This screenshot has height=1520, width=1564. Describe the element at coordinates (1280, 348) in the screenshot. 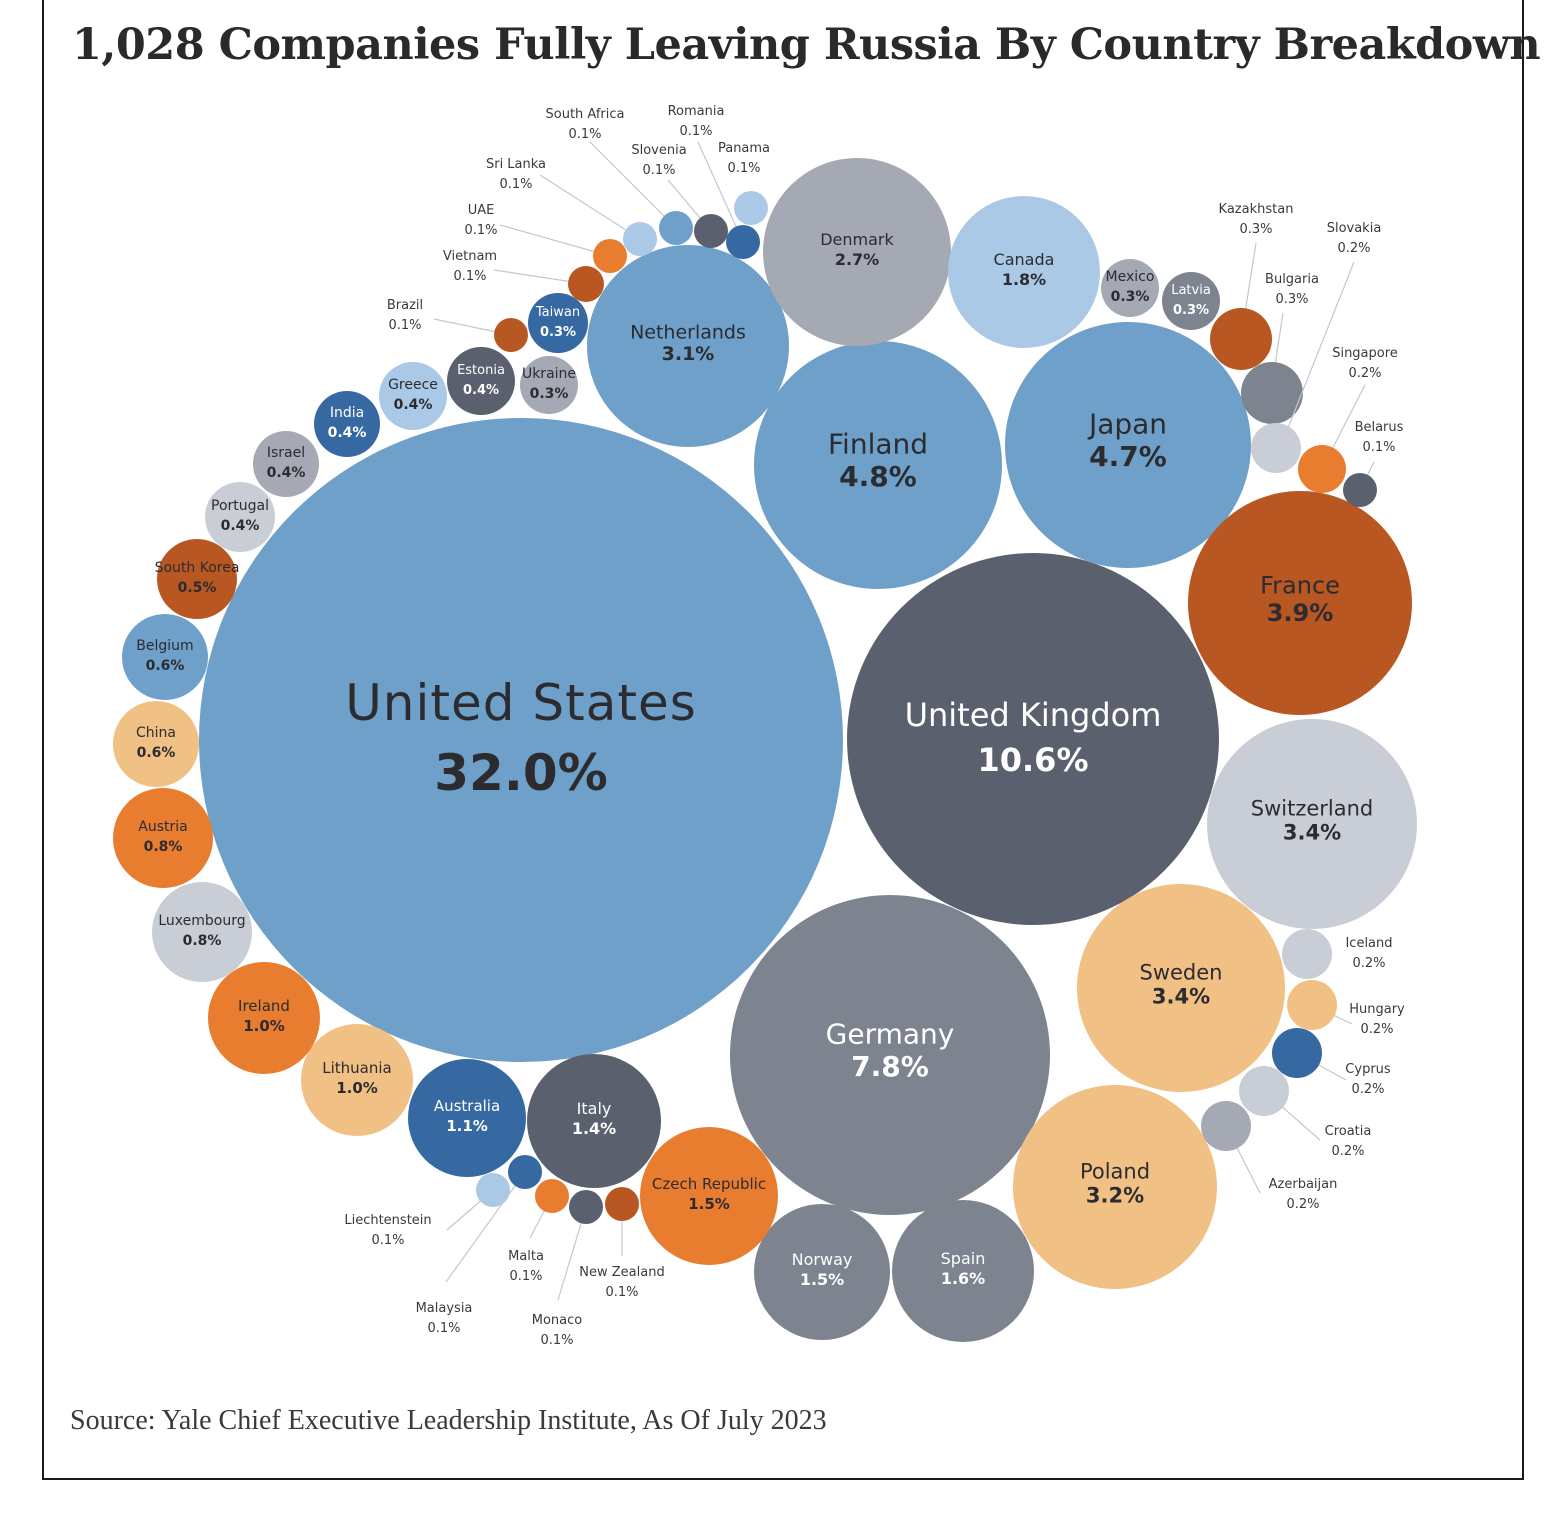

I see `bubble-bulgaria: Bulgaria 0.3%` at that location.